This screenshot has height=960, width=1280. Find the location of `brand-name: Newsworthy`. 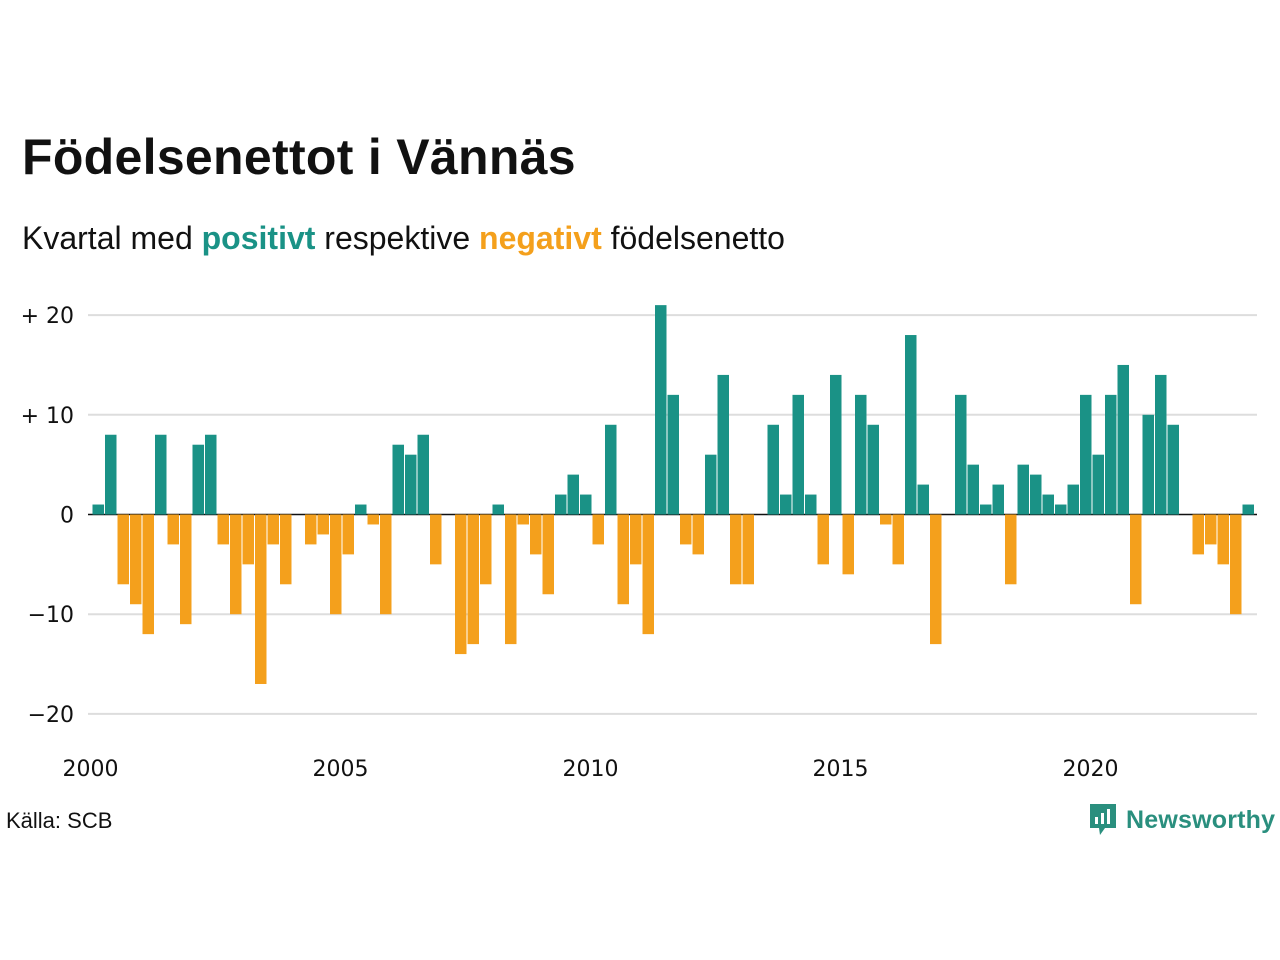

brand-name: Newsworthy is located at coordinates (1201, 819).